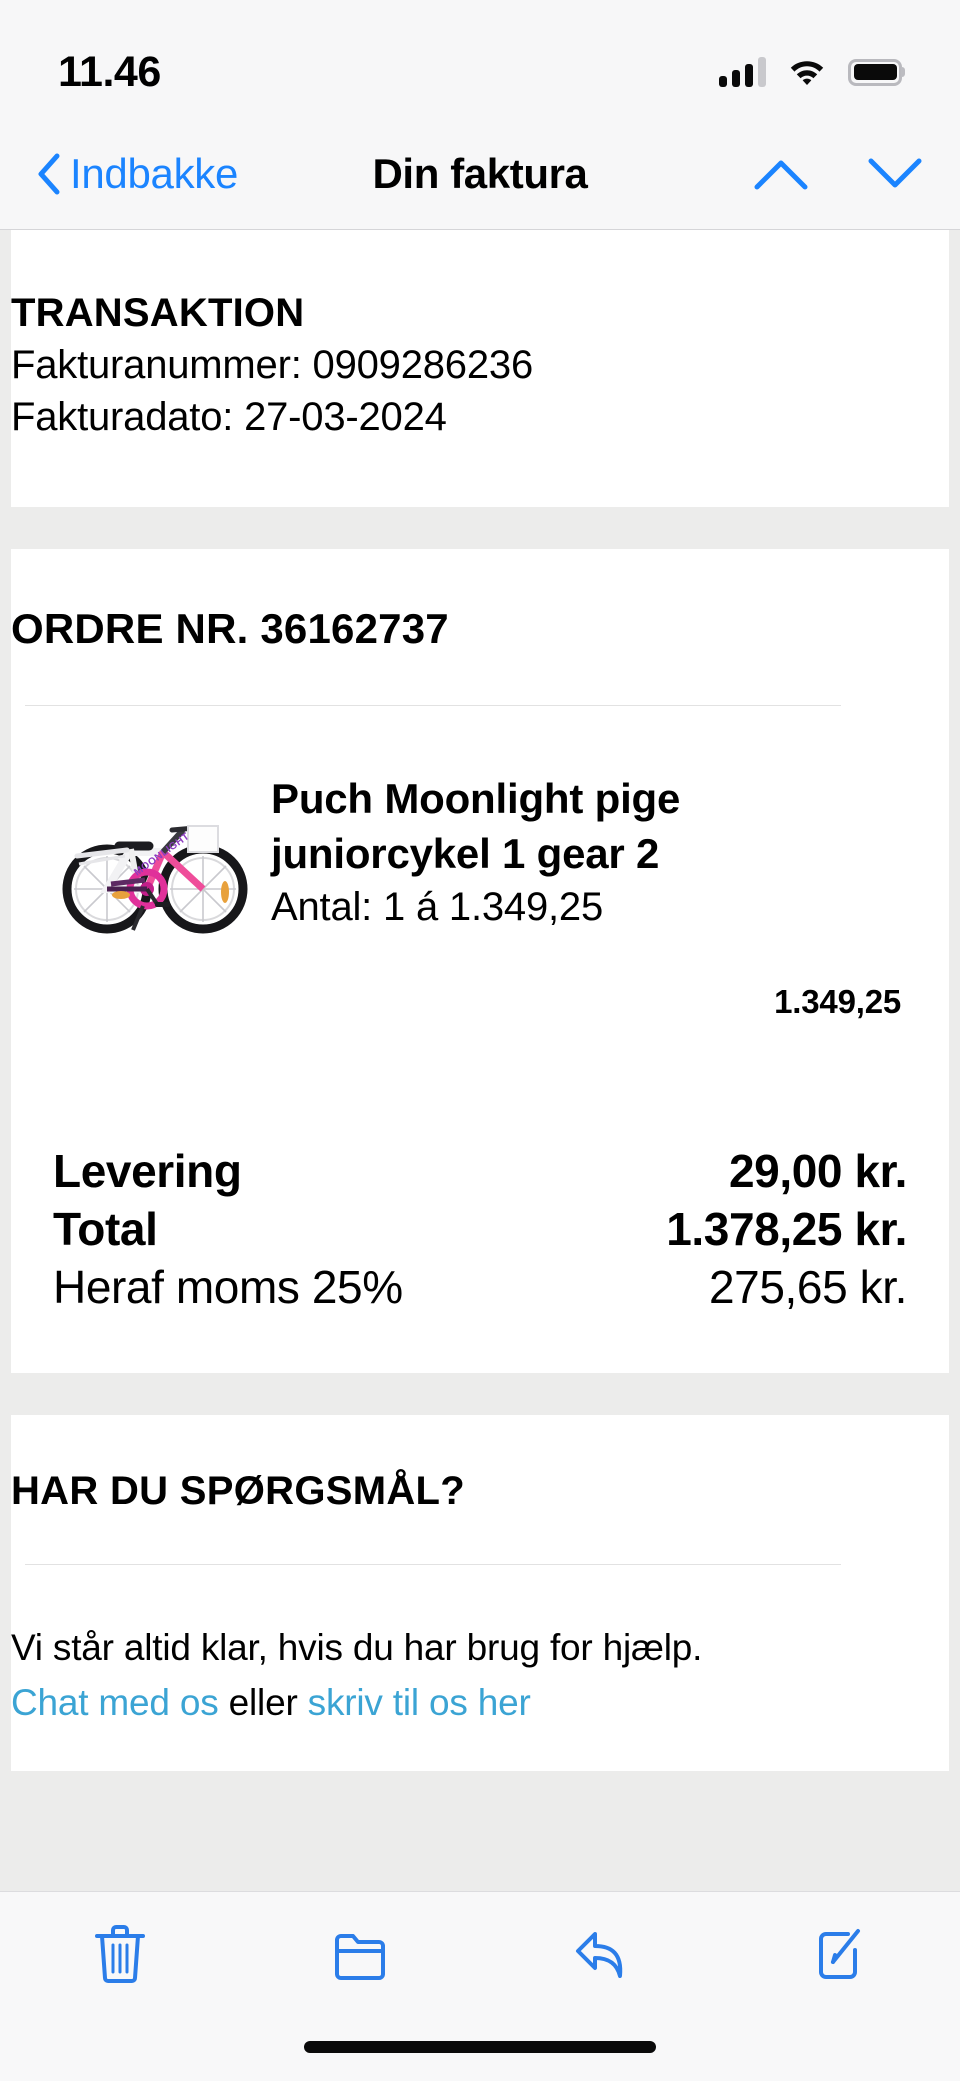  I want to click on total-value: 1.378,25 kr., so click(786, 1229).